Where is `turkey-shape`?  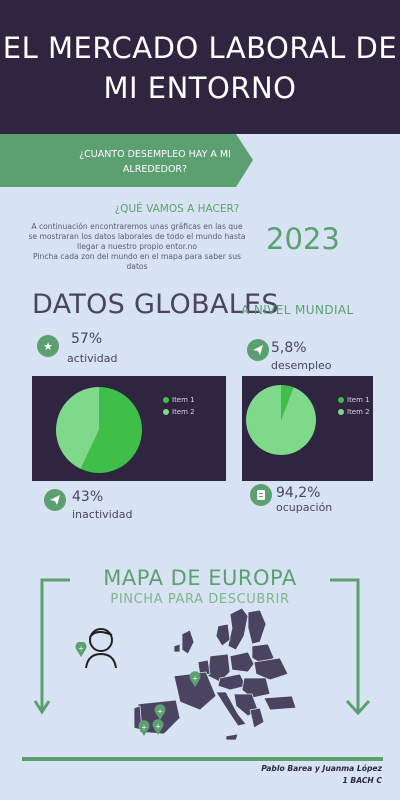 turkey-shape is located at coordinates (280, 703).